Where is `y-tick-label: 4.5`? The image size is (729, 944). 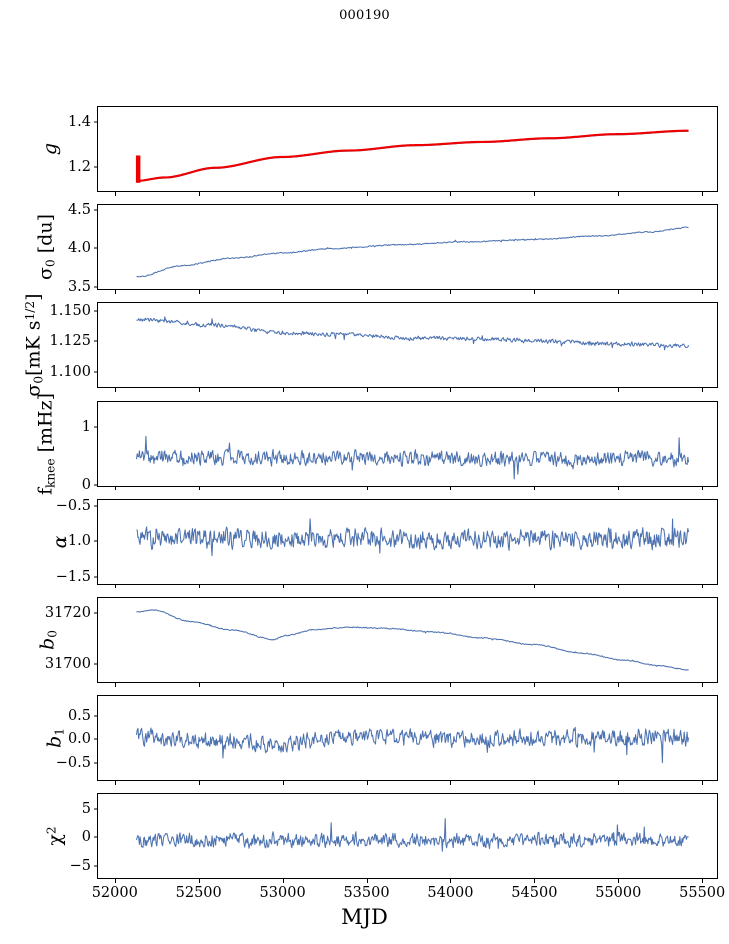 y-tick-label: 4.5 is located at coordinates (79, 209).